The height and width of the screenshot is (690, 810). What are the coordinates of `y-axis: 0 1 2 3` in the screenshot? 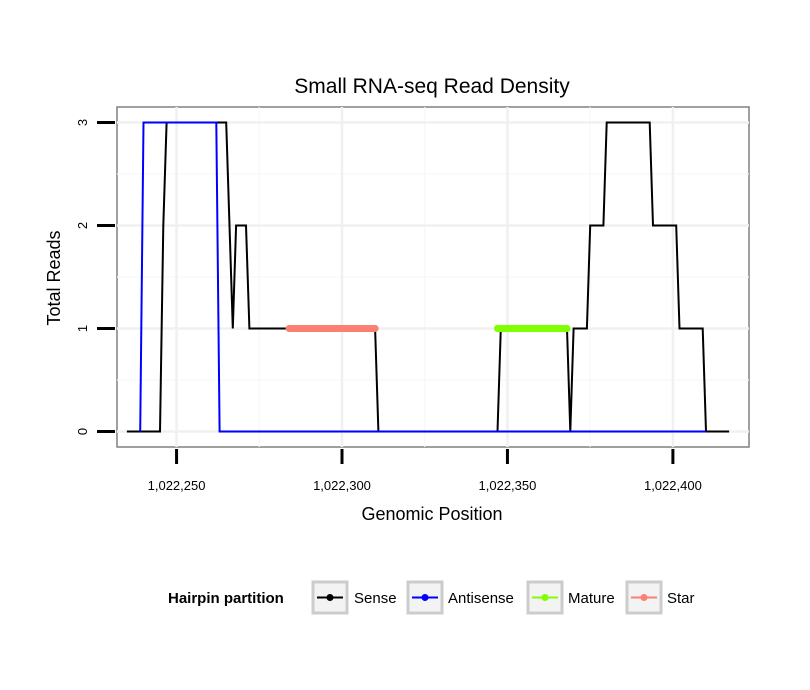 It's located at (95, 277).